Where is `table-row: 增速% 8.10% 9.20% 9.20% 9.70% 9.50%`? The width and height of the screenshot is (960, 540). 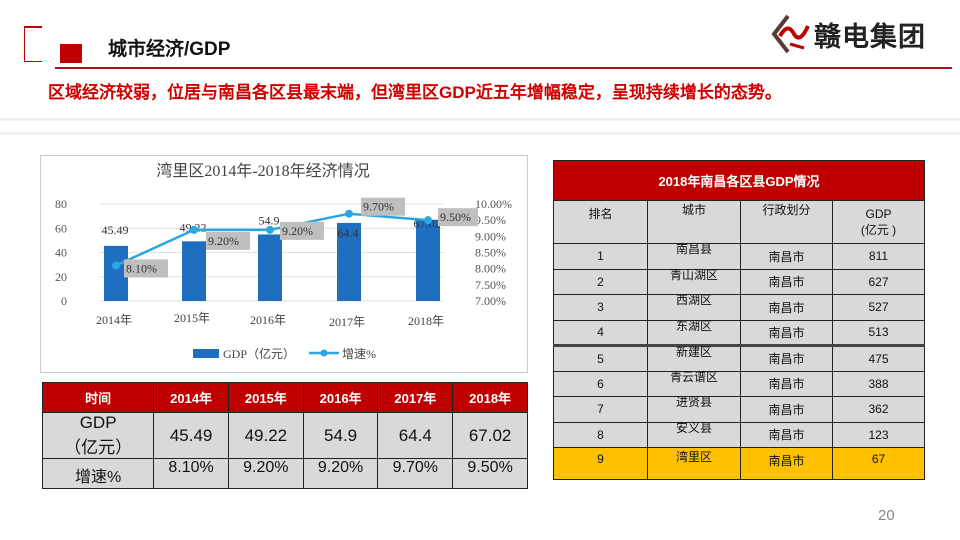
table-row: 增速% 8.10% 9.20% 9.20% 9.70% 9.50% is located at coordinates (284, 473).